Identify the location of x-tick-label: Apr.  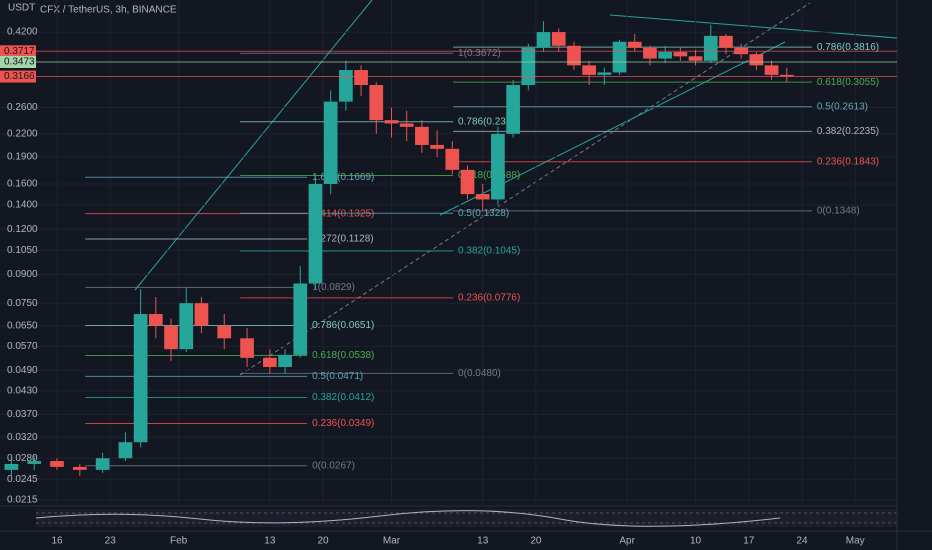
(627, 541).